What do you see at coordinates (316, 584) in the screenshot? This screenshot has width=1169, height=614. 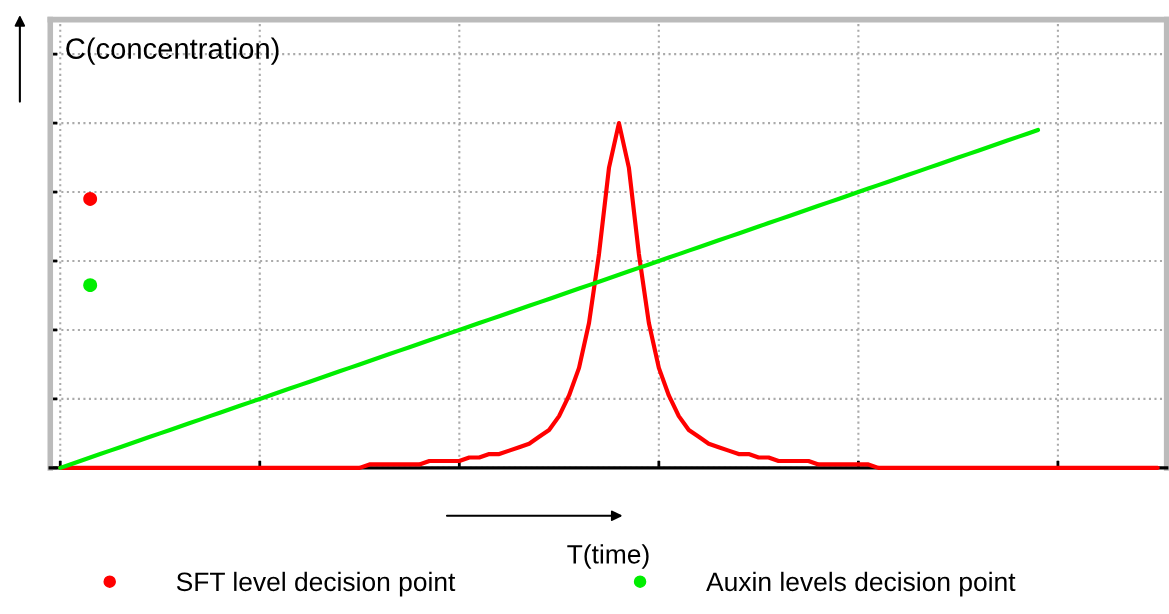 I see `legend-label: SFT level decision point` at bounding box center [316, 584].